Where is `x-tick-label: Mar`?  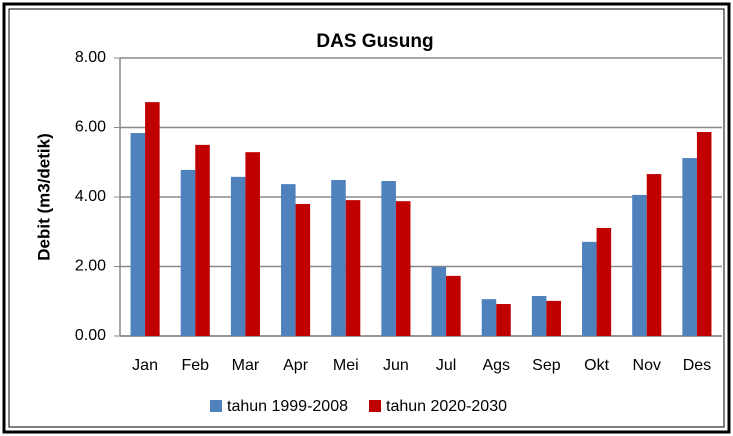
x-tick-label: Mar is located at coordinates (246, 365).